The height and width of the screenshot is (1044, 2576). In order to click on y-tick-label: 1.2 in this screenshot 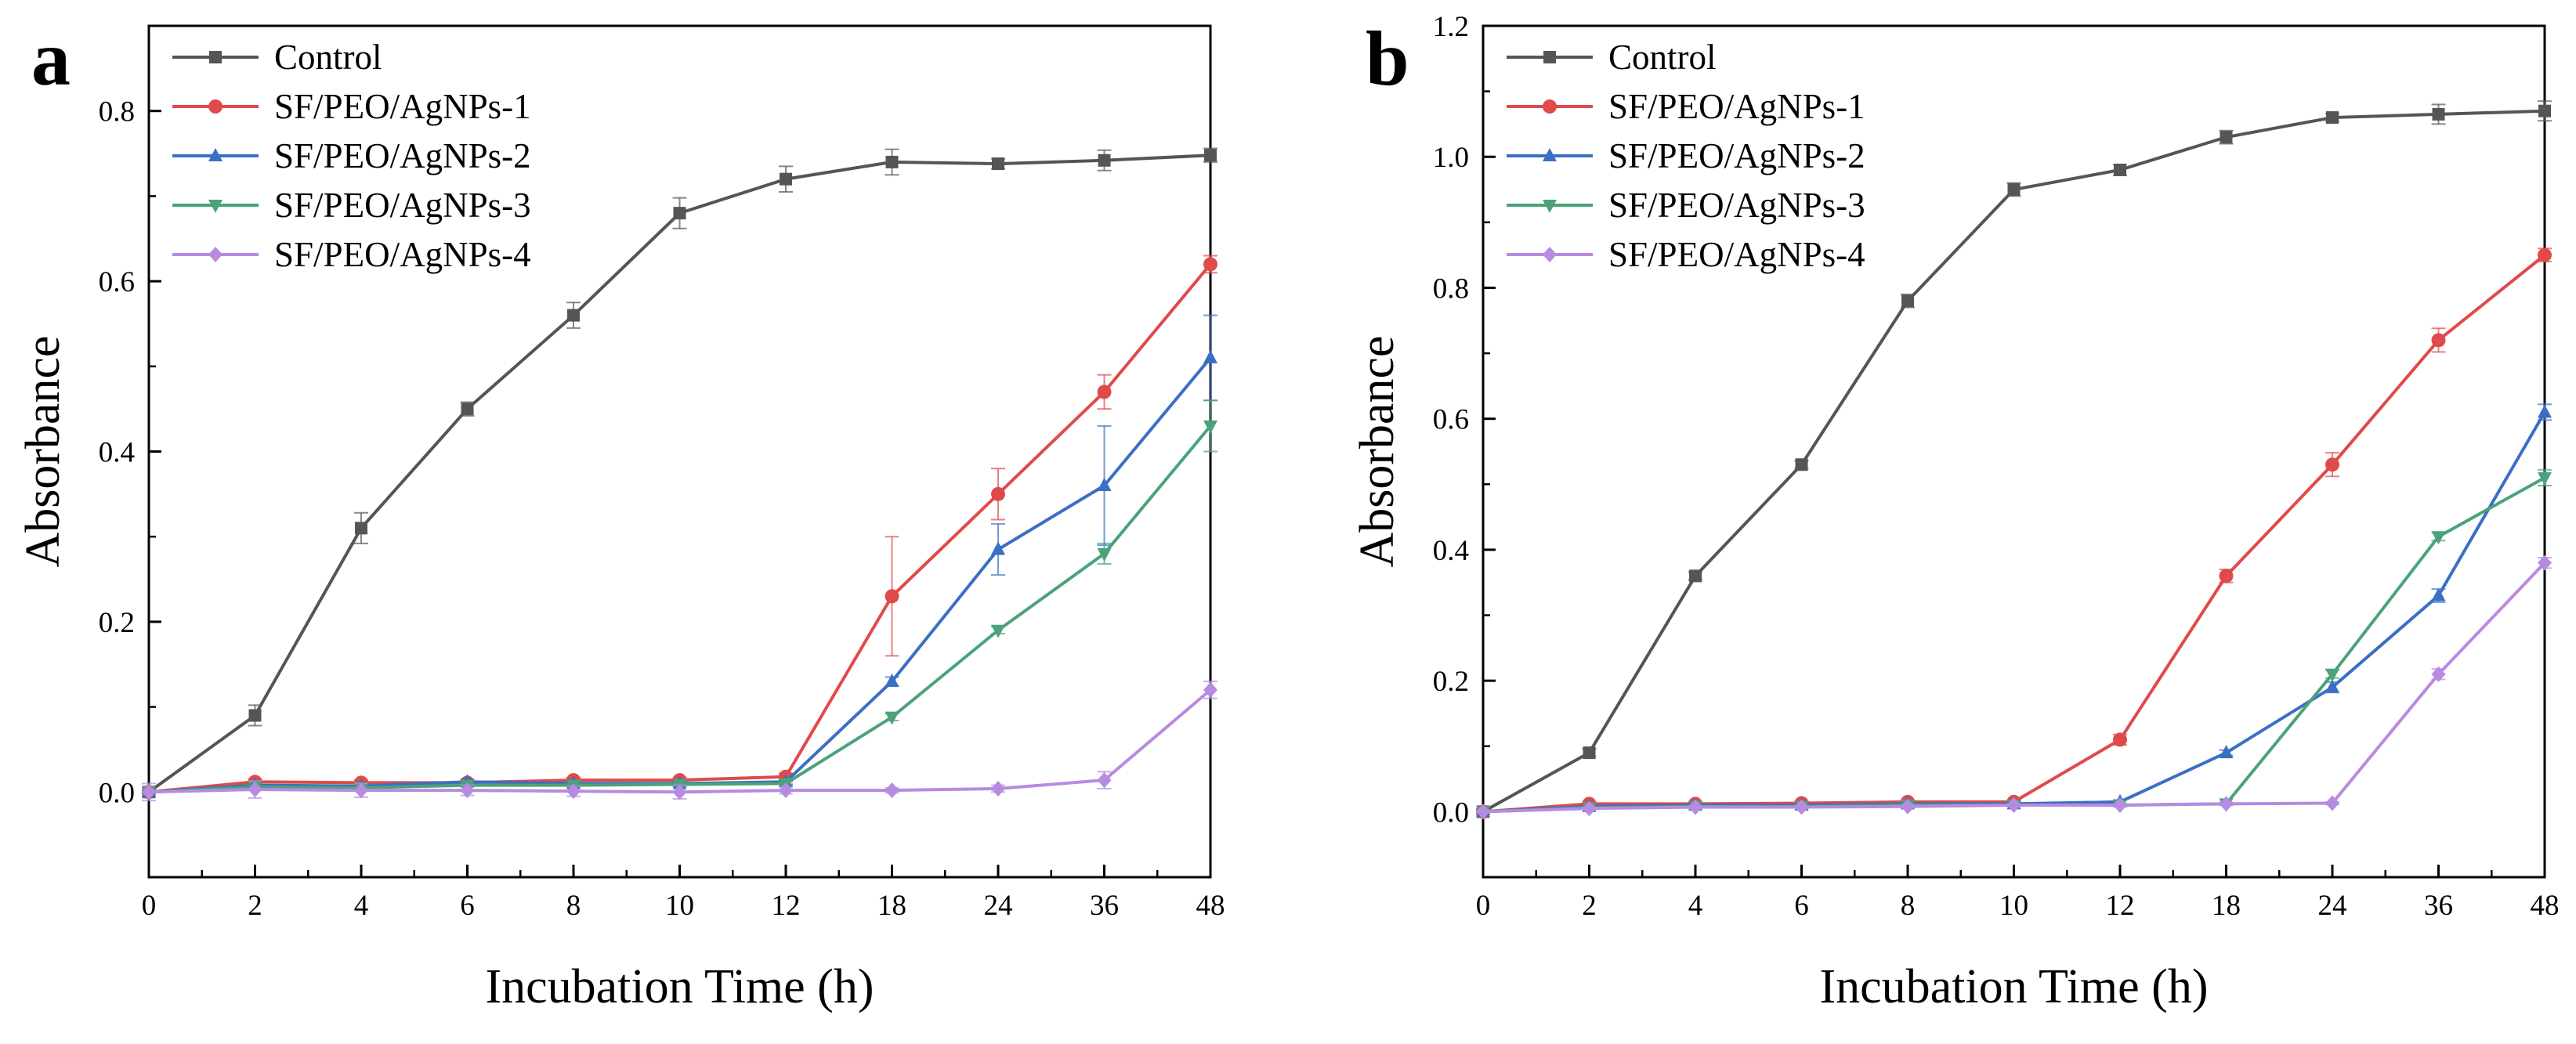, I will do `click(1451, 27)`.